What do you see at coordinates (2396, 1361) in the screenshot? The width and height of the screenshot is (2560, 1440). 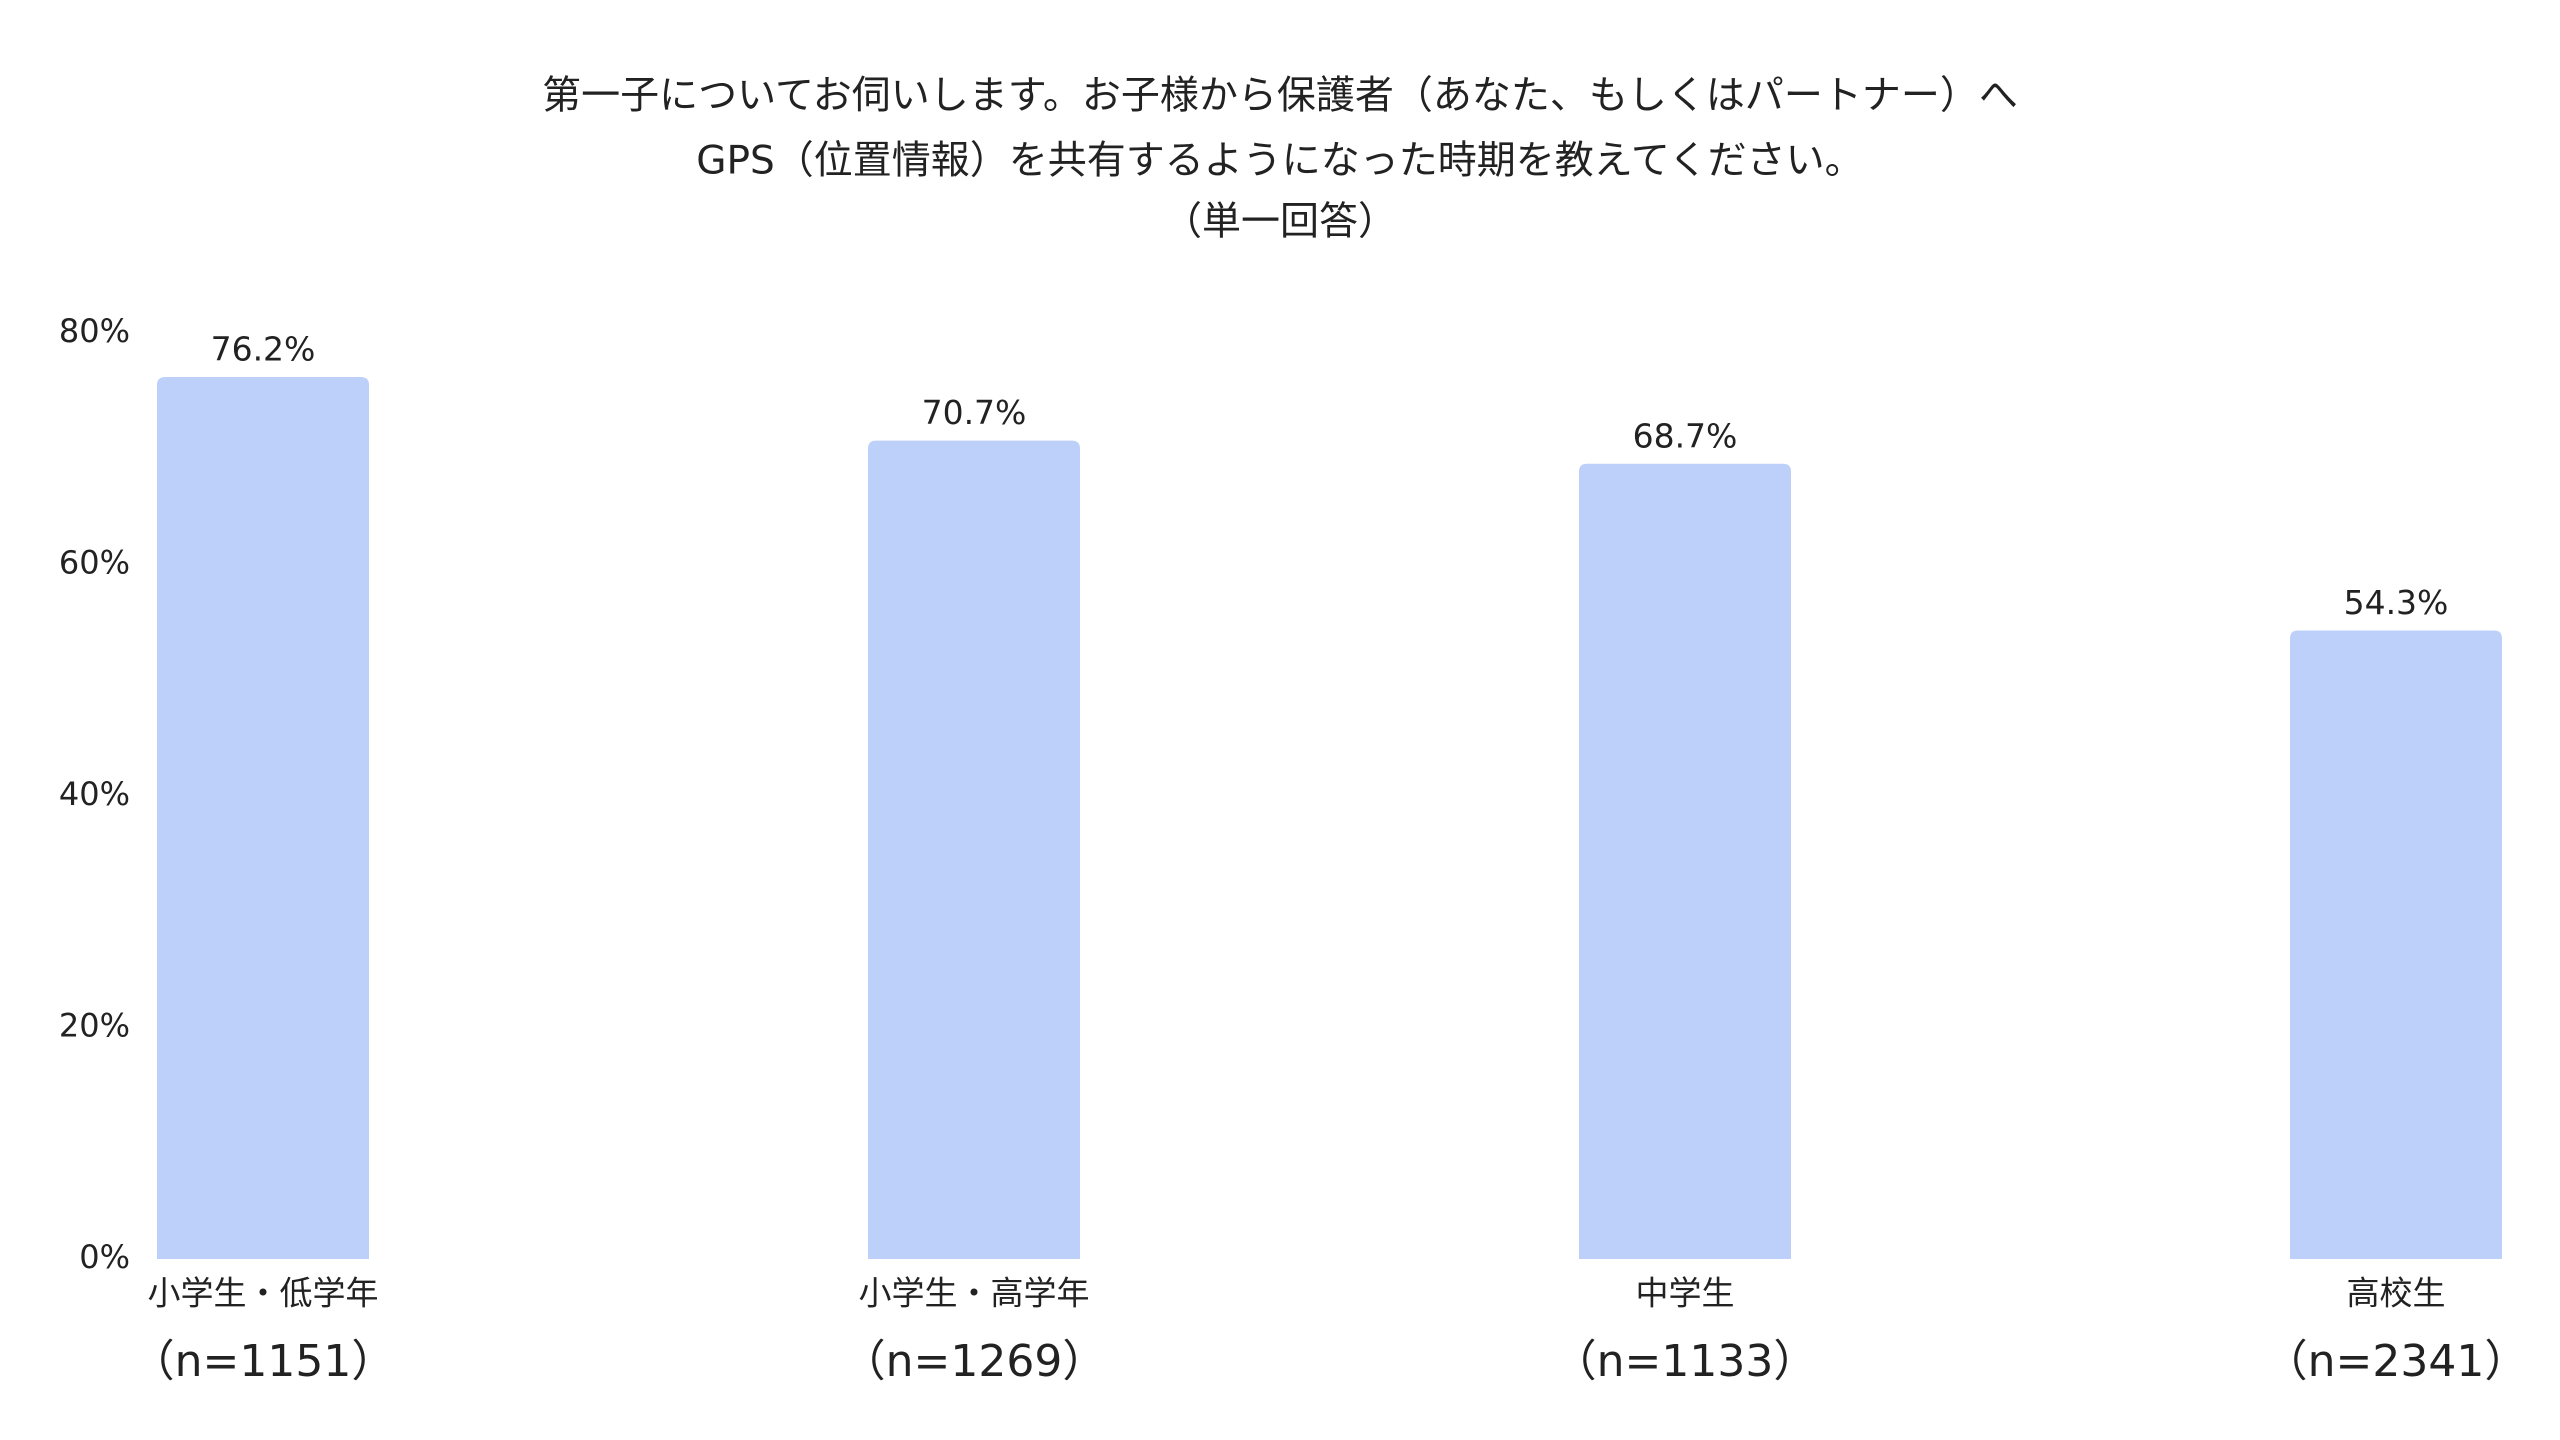 I see `sample-size: （n=2341）` at bounding box center [2396, 1361].